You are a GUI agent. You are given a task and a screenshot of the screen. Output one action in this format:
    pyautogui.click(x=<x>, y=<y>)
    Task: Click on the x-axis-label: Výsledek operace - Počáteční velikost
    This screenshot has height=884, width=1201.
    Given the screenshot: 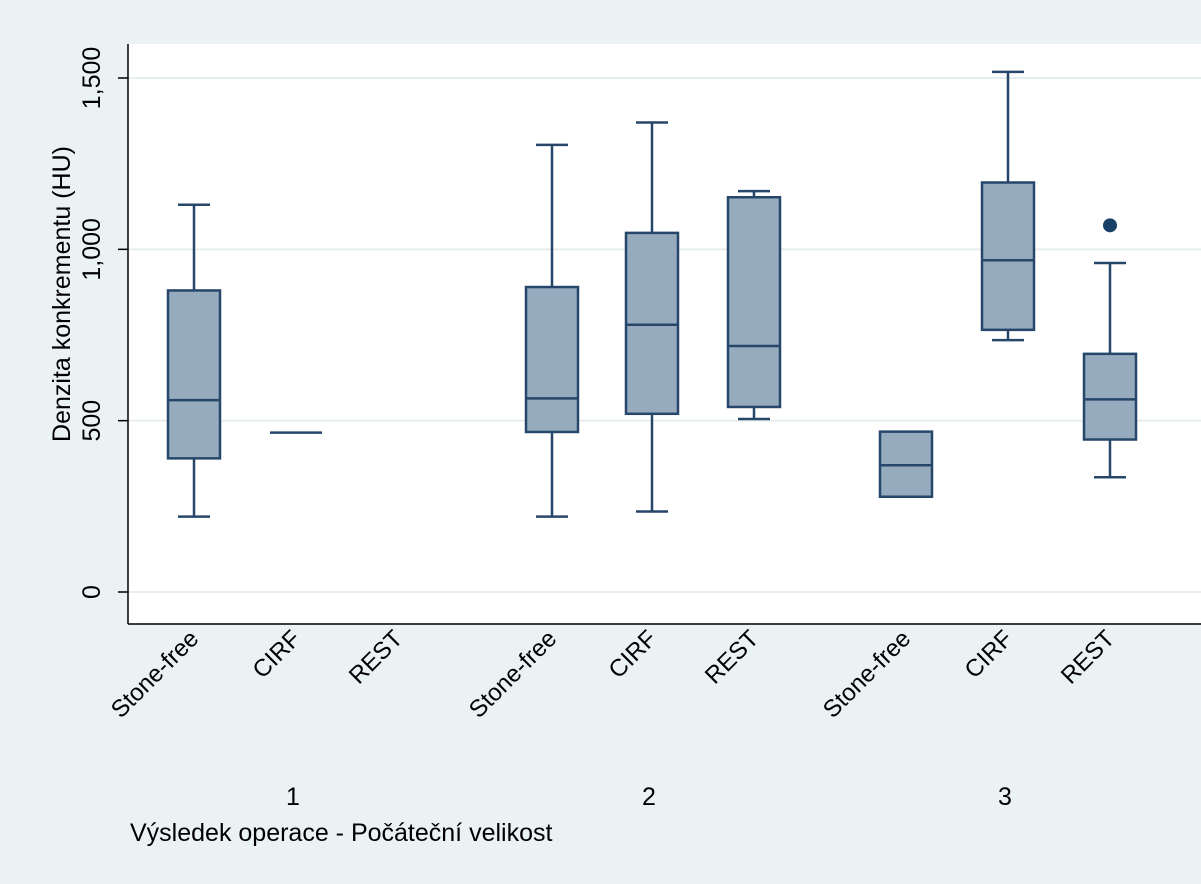 What is the action you would take?
    pyautogui.click(x=341, y=833)
    